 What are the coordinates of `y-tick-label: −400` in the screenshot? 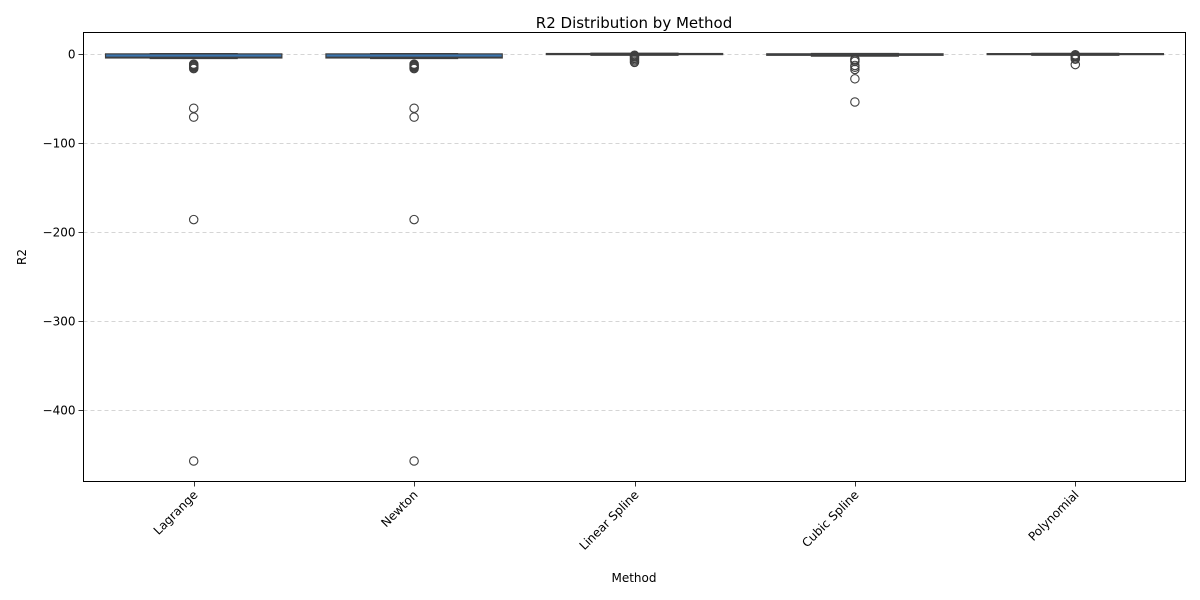 It's located at (59, 411).